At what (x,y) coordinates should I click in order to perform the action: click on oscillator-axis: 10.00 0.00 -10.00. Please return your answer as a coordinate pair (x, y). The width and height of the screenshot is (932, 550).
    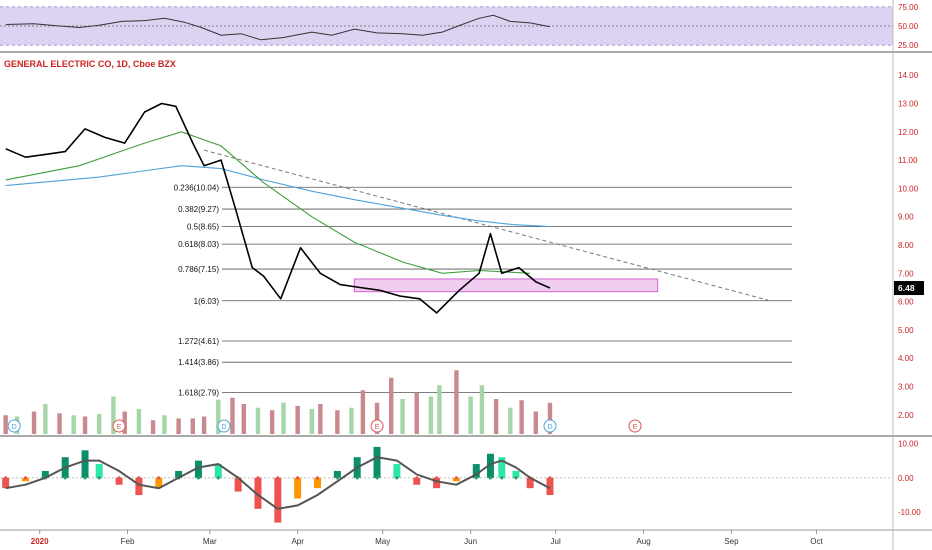
    Looking at the image, I should click on (909, 478).